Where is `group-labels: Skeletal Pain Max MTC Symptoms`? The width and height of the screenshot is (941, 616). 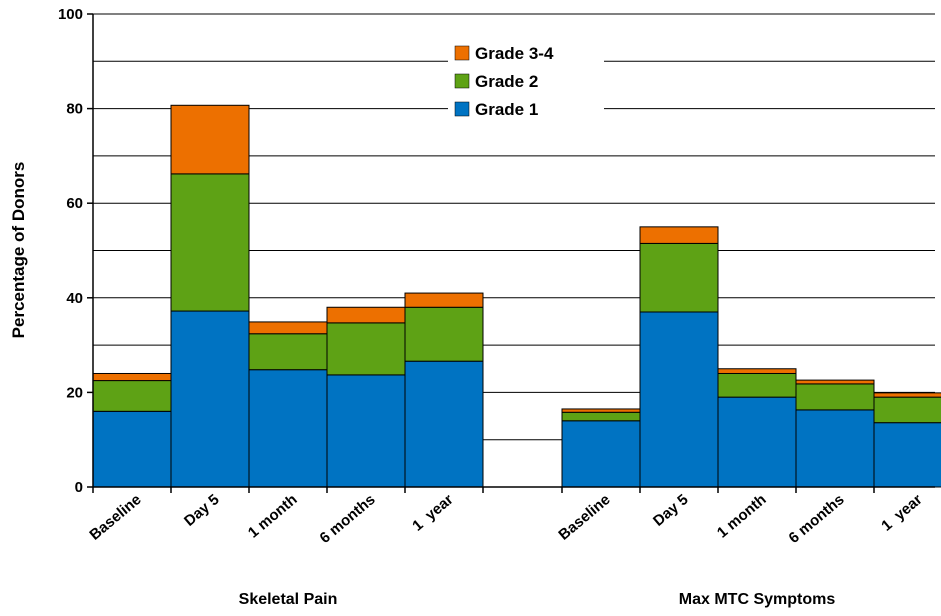 group-labels: Skeletal Pain Max MTC Symptoms is located at coordinates (537, 599).